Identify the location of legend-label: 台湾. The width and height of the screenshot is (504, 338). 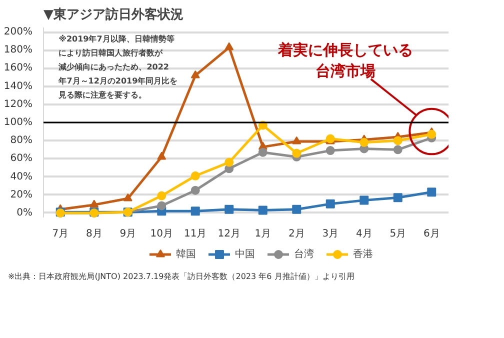
(304, 254).